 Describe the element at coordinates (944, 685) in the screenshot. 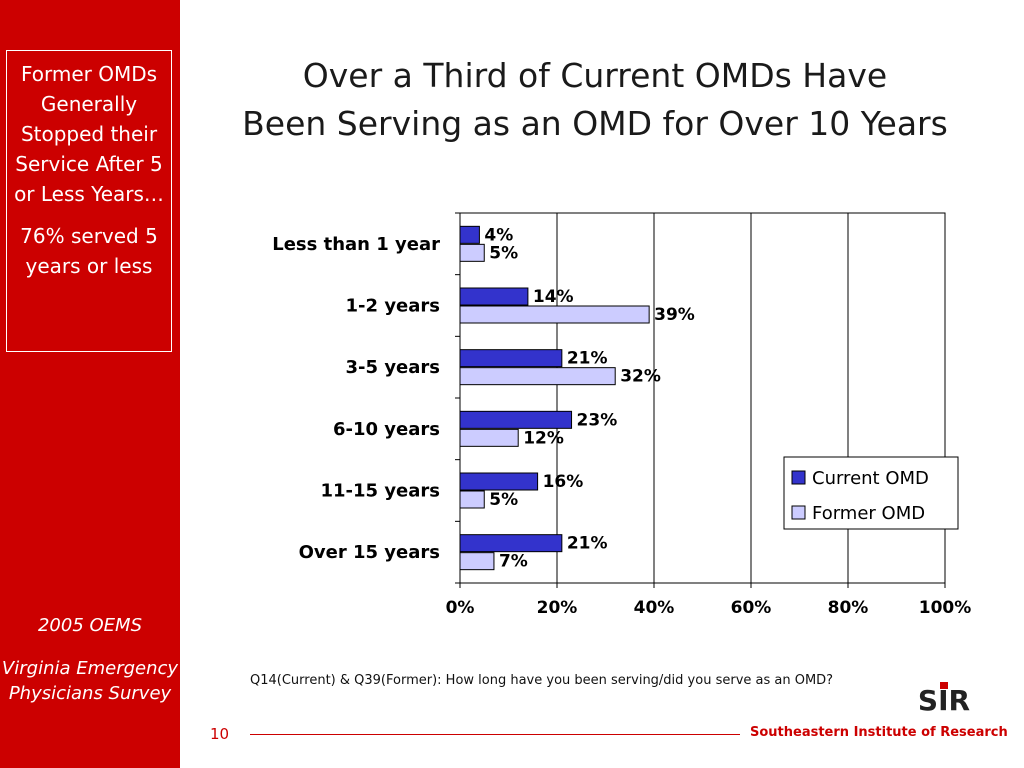

I see `logo-accent` at that location.